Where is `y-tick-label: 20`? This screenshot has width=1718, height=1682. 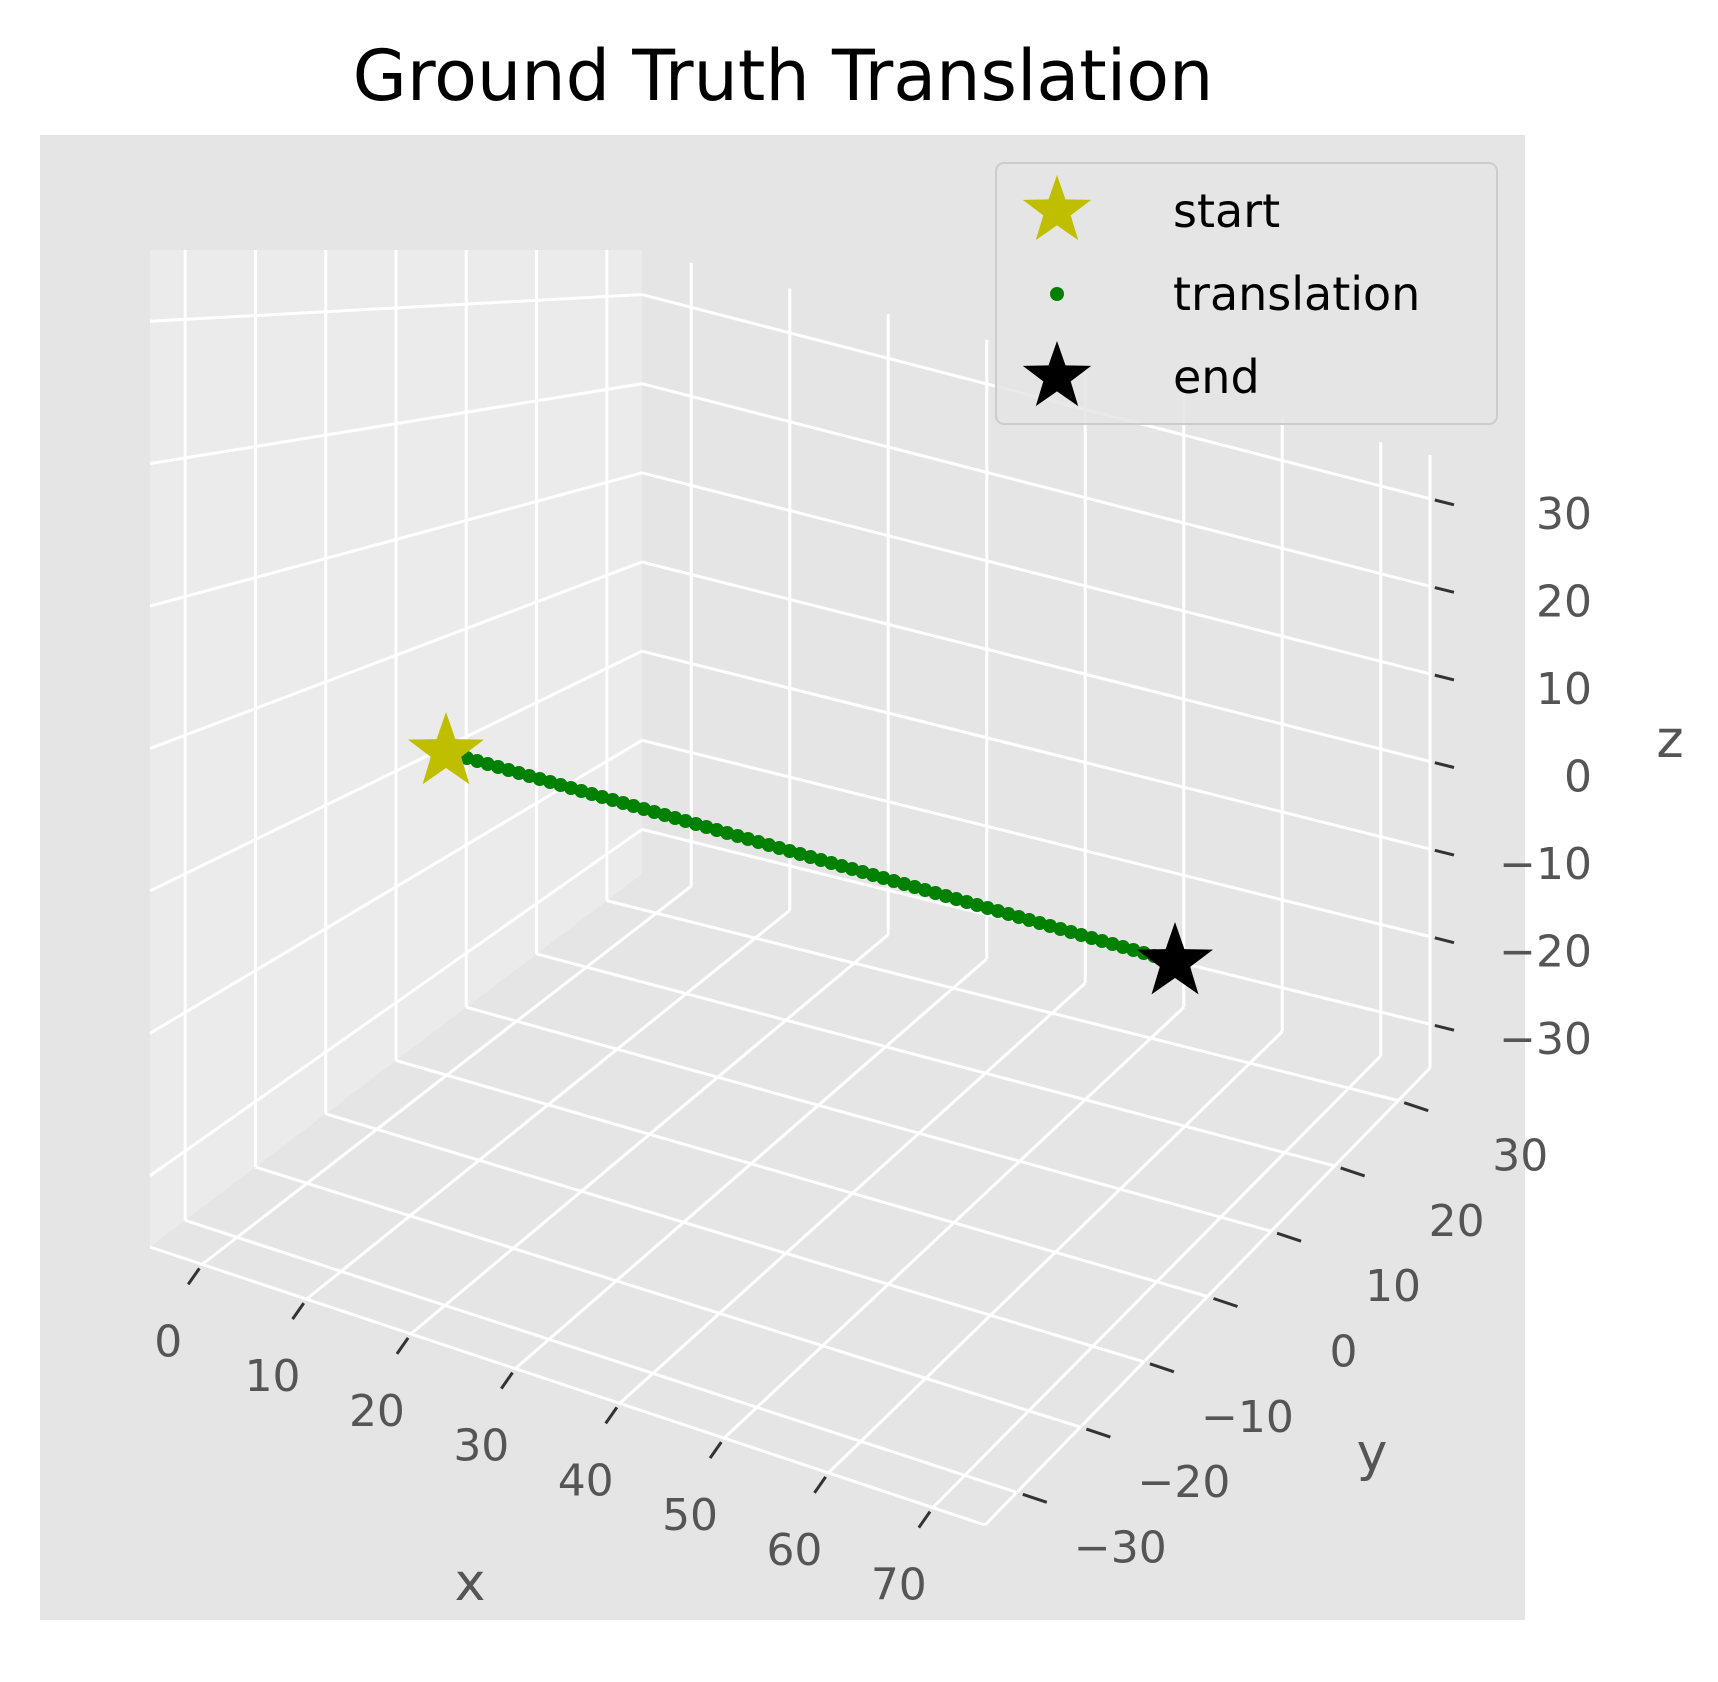 y-tick-label: 20 is located at coordinates (1457, 1221).